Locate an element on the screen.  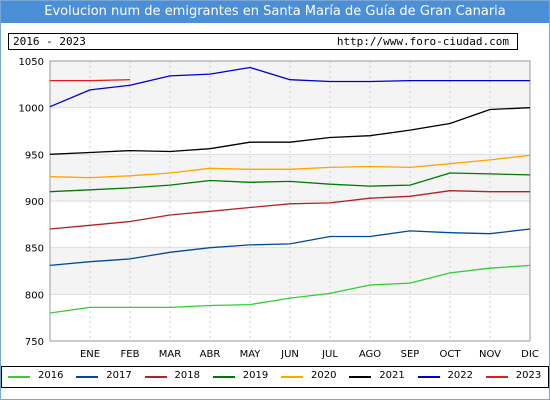
x-tick-label: JUL is located at coordinates (329, 354).